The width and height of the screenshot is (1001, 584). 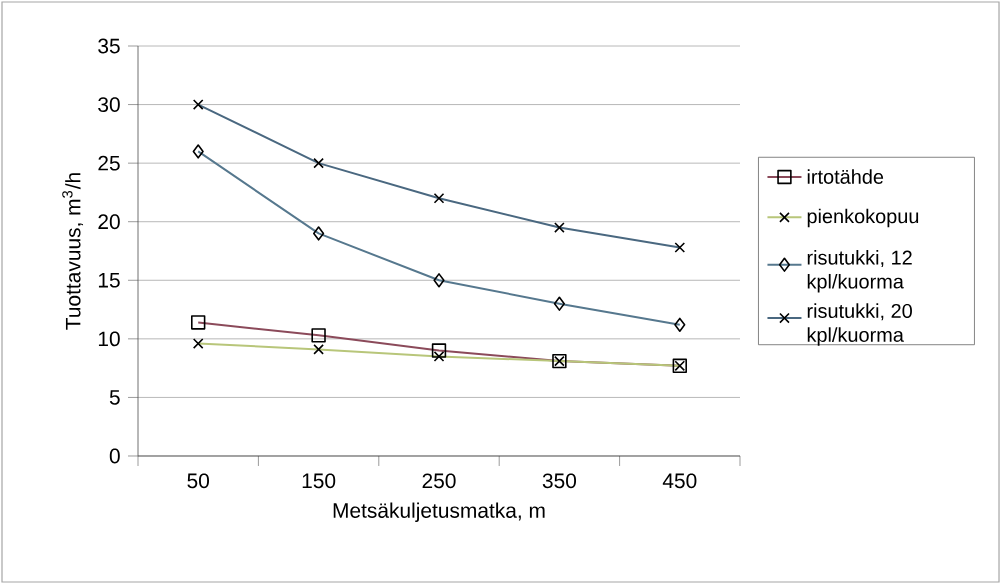 I want to click on legend-label: risutukki, 12 kpl/kuorma, so click(x=859, y=271).